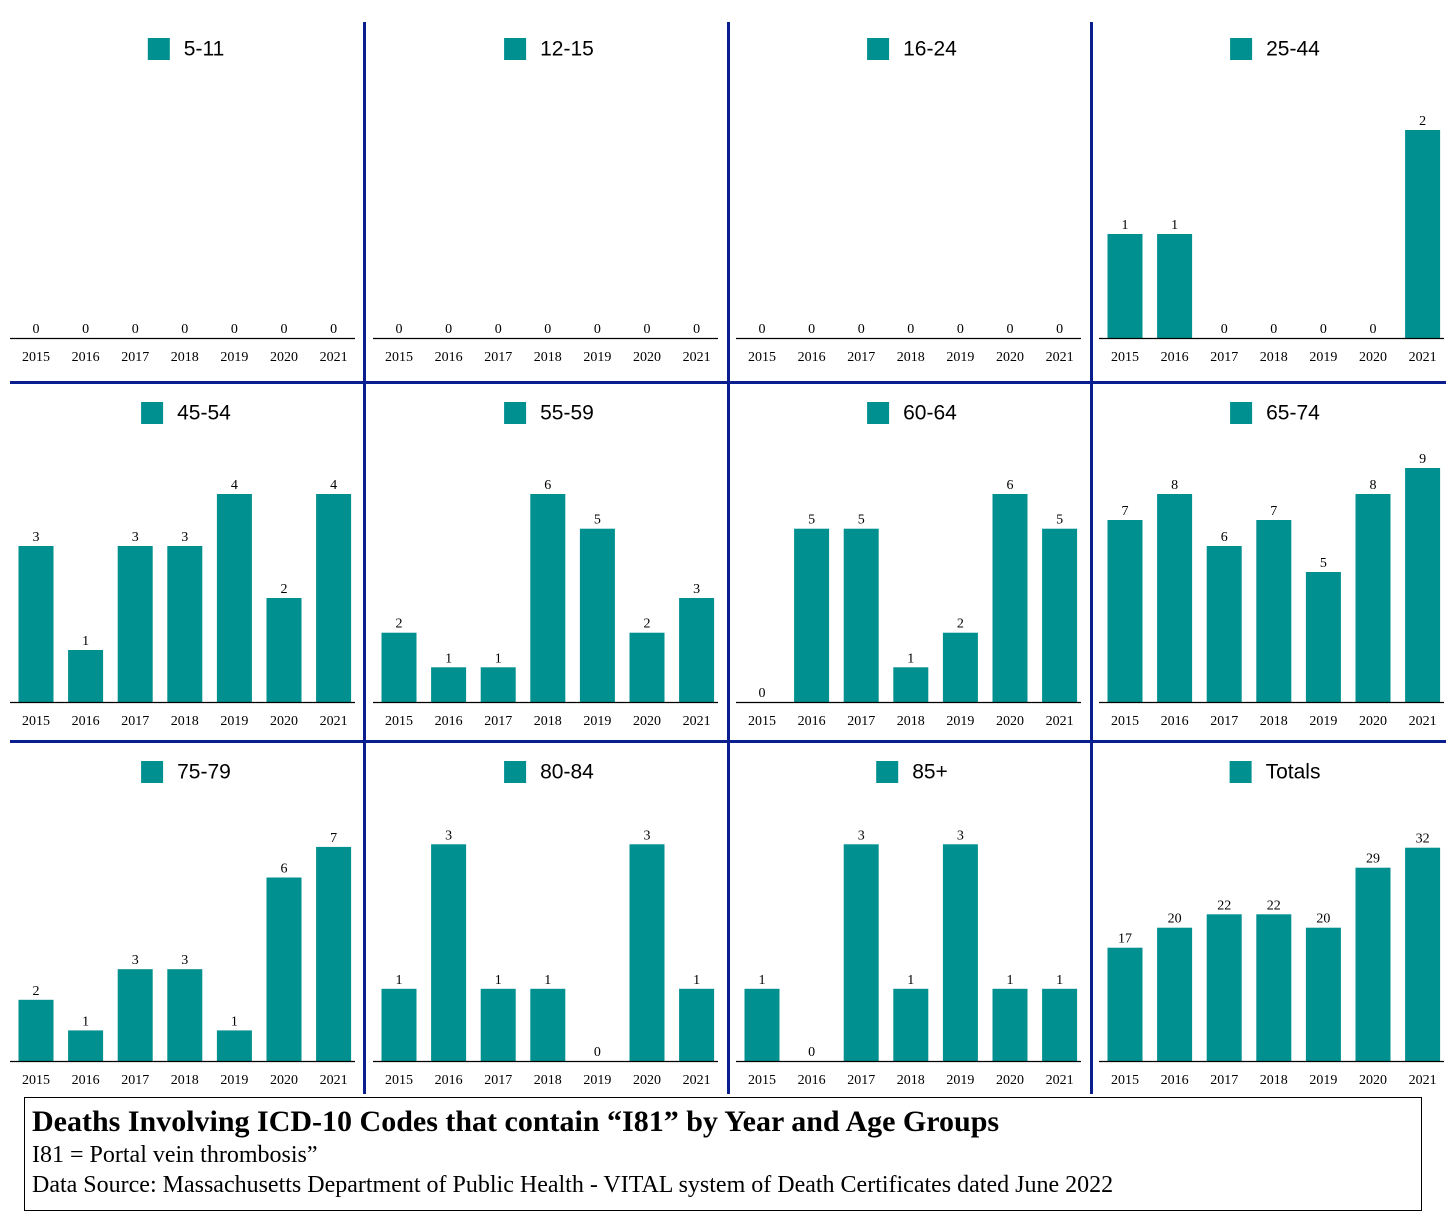  I want to click on legend-label: 16-24, so click(930, 49).